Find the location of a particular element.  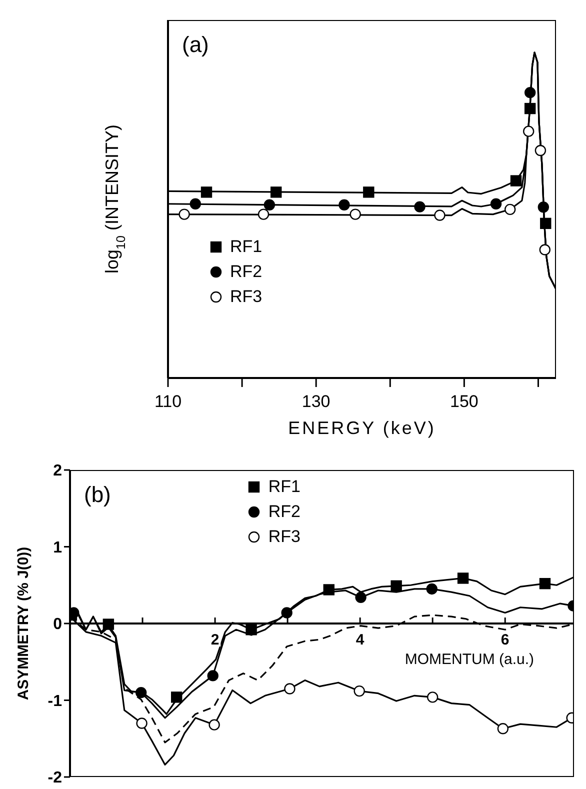

y-tick-label: 2 is located at coordinates (57, 471).